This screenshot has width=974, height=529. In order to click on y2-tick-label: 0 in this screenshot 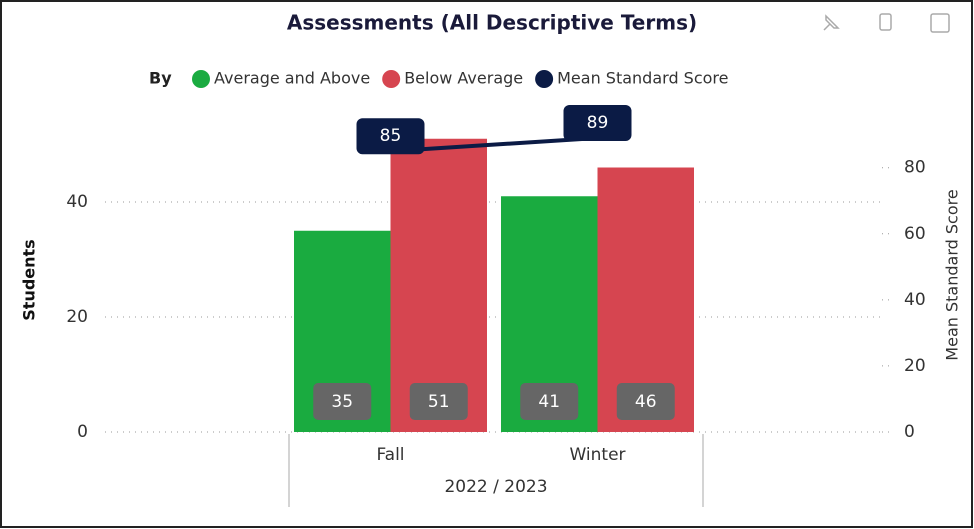, I will do `click(909, 432)`.